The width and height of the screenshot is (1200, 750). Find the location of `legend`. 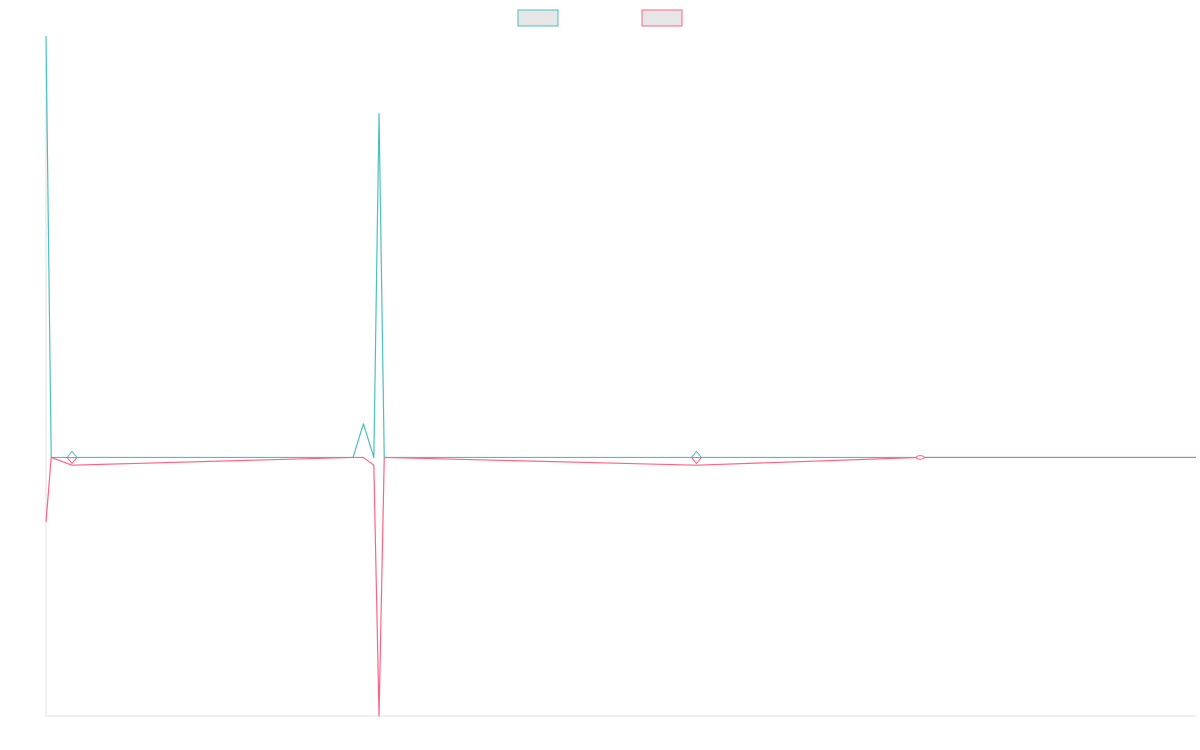

legend is located at coordinates (600, 18).